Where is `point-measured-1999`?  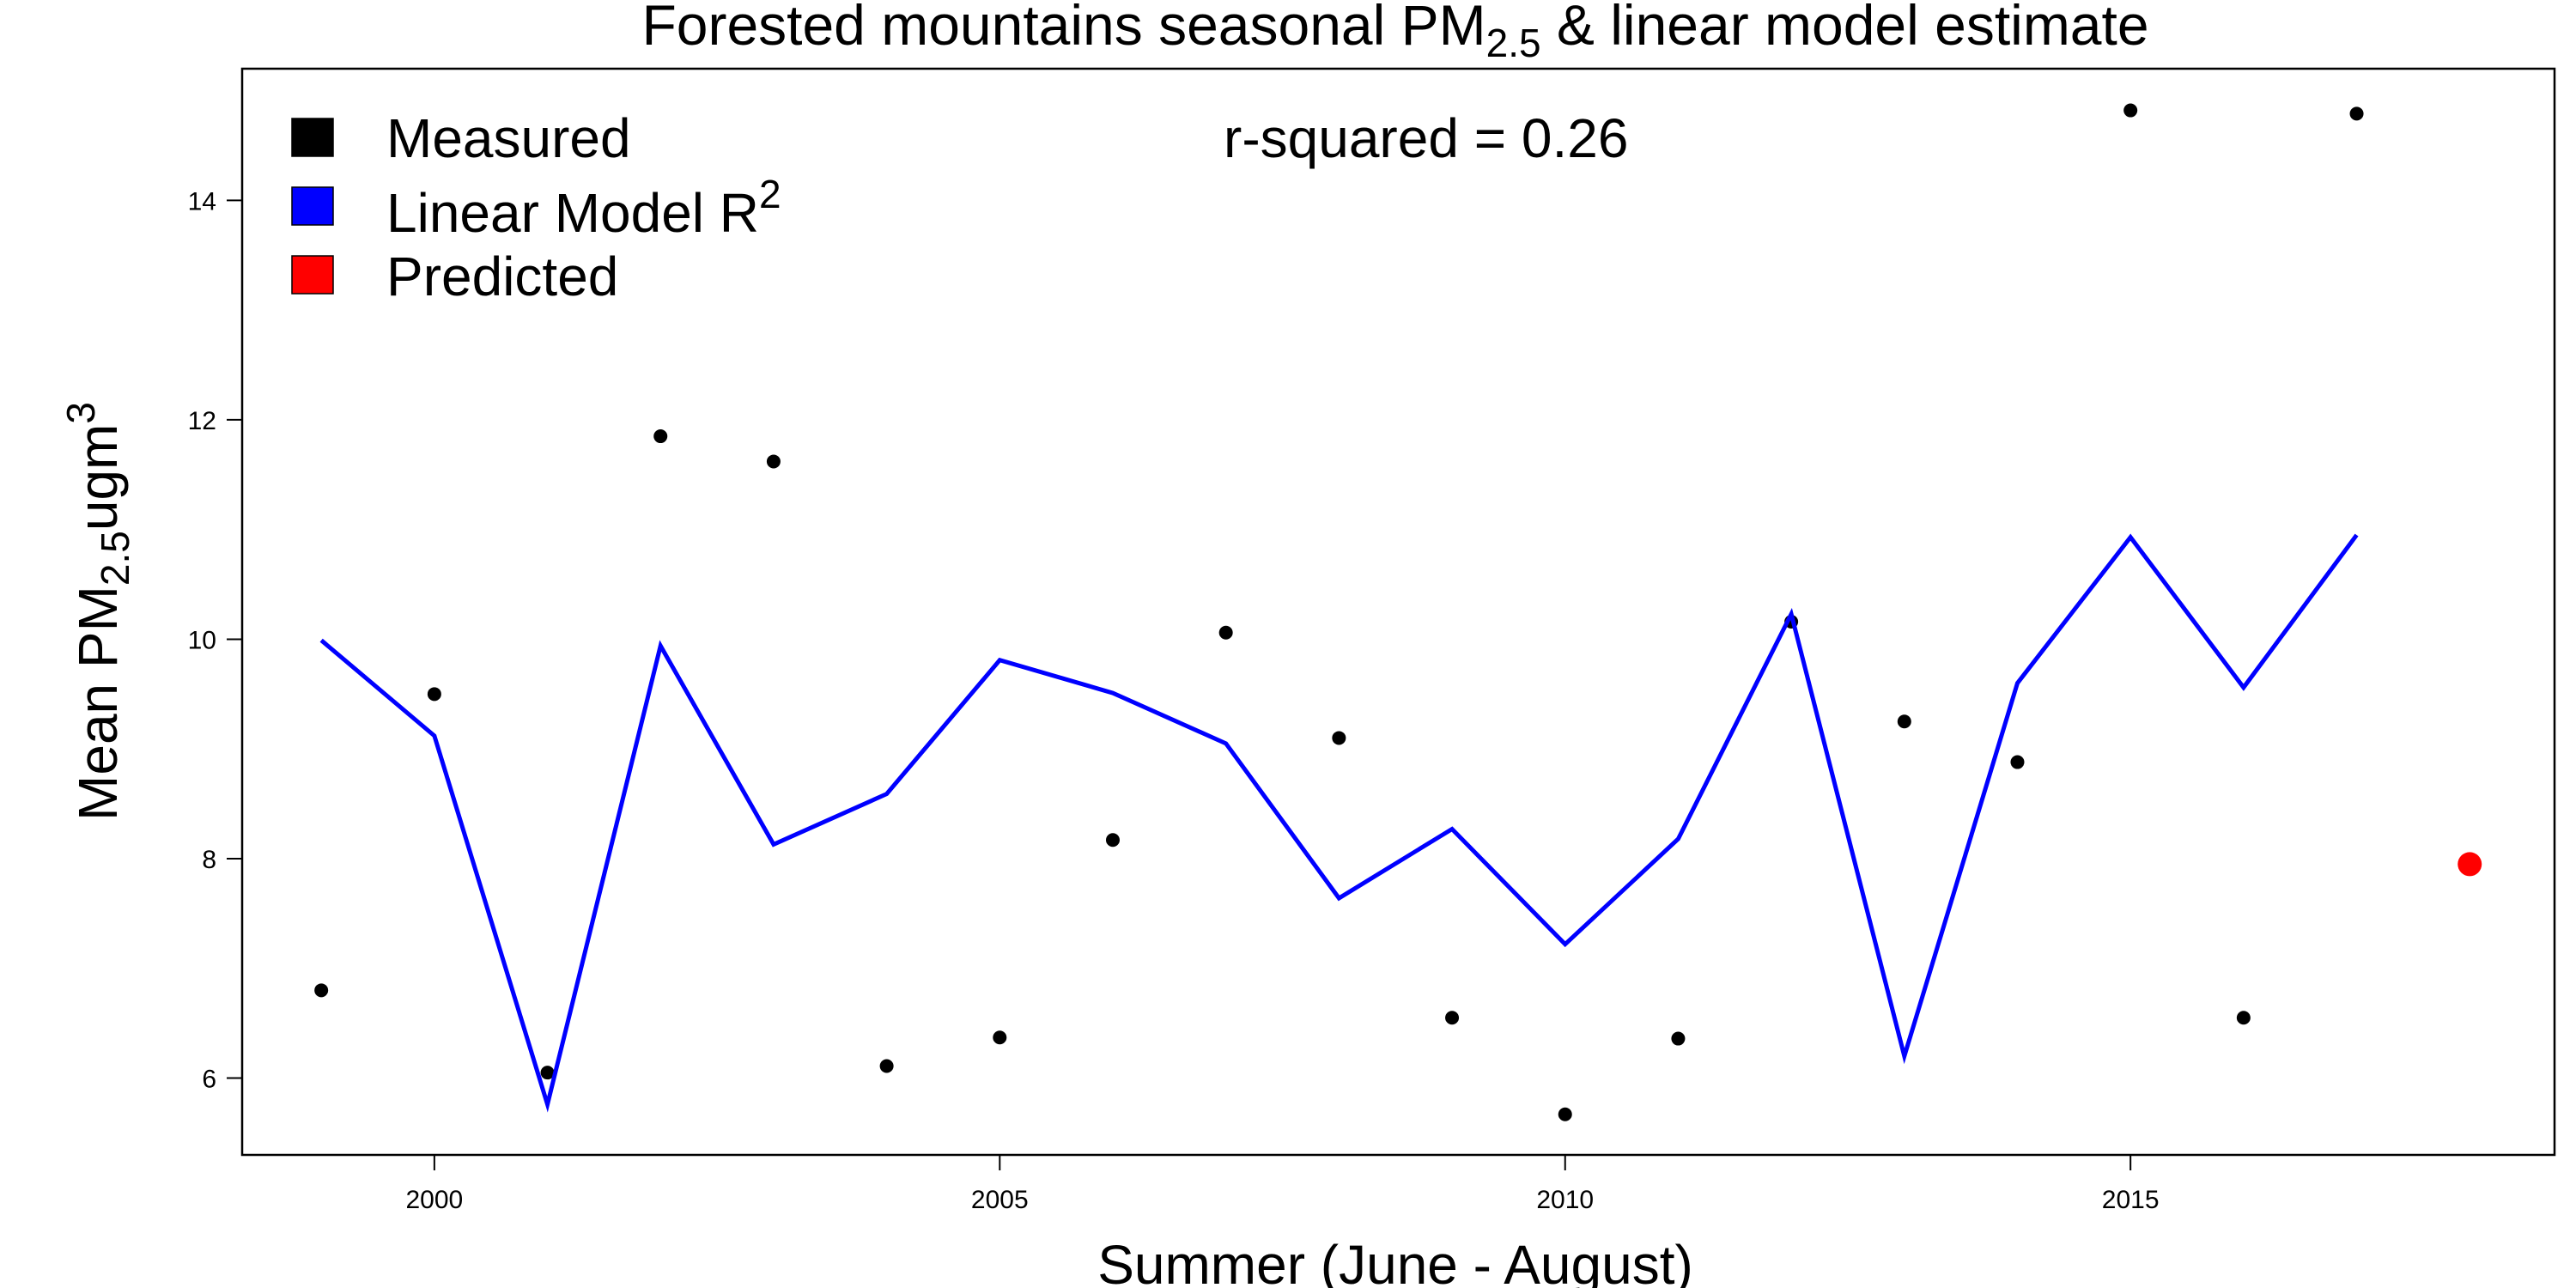
point-measured-1999 is located at coordinates (322, 991).